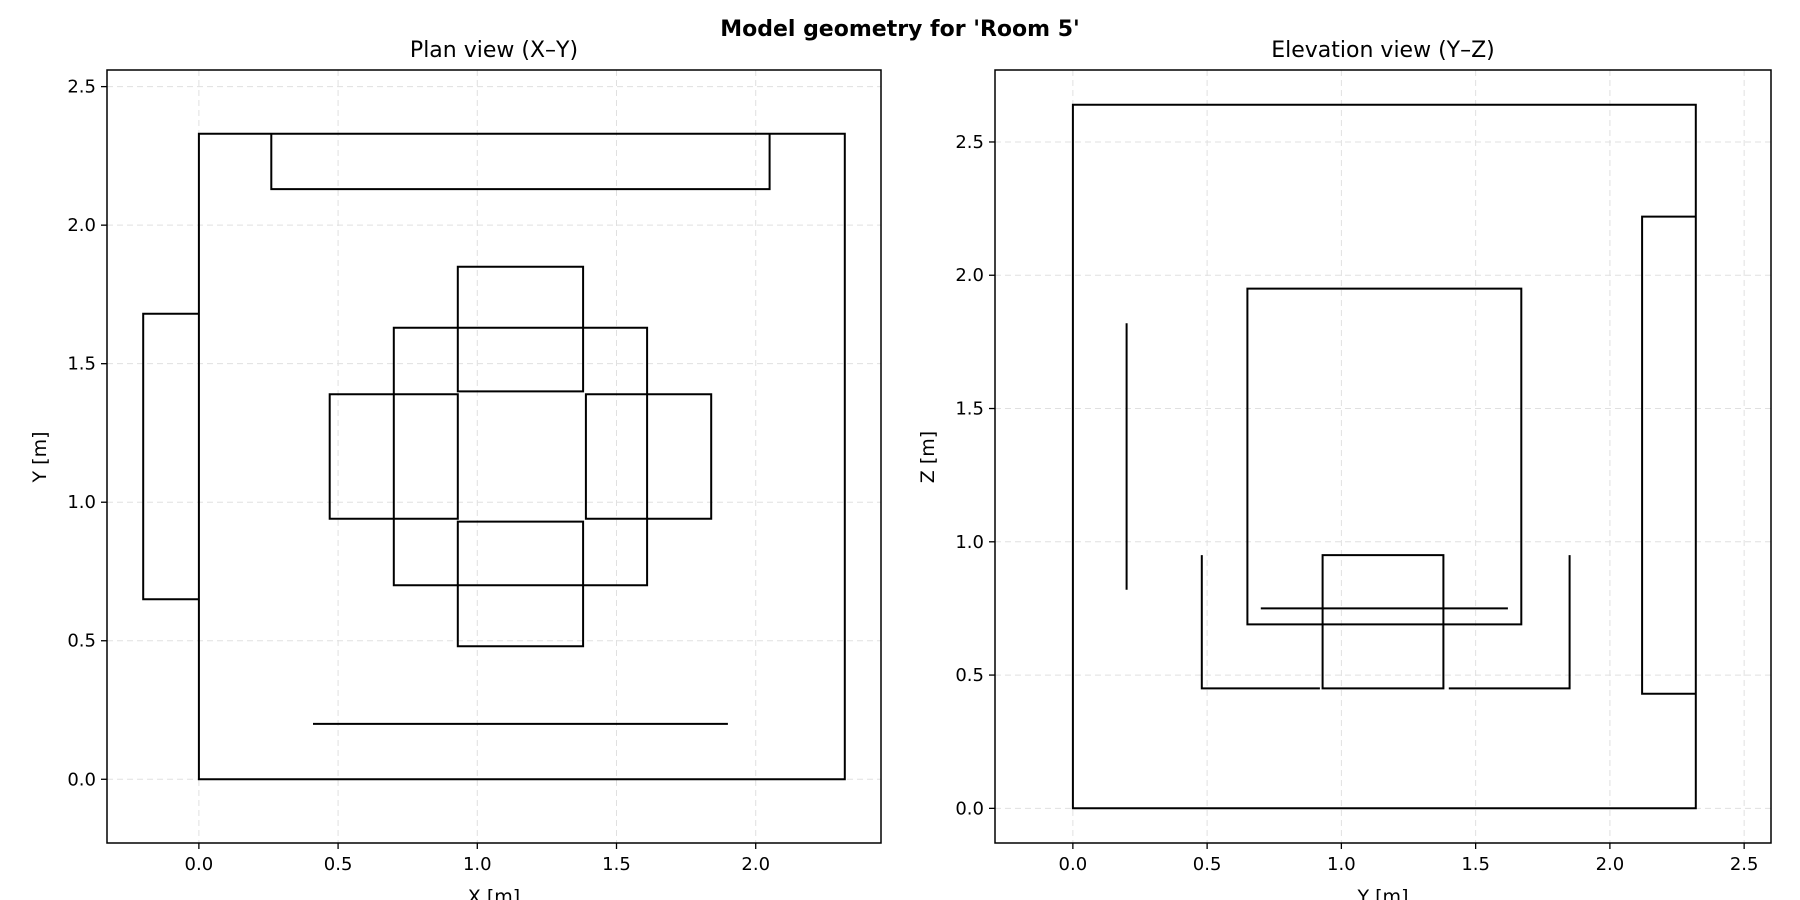 The width and height of the screenshot is (1800, 900). Describe the element at coordinates (1260, 622) in the screenshot. I see `elevation-view-chair-left-profile` at that location.